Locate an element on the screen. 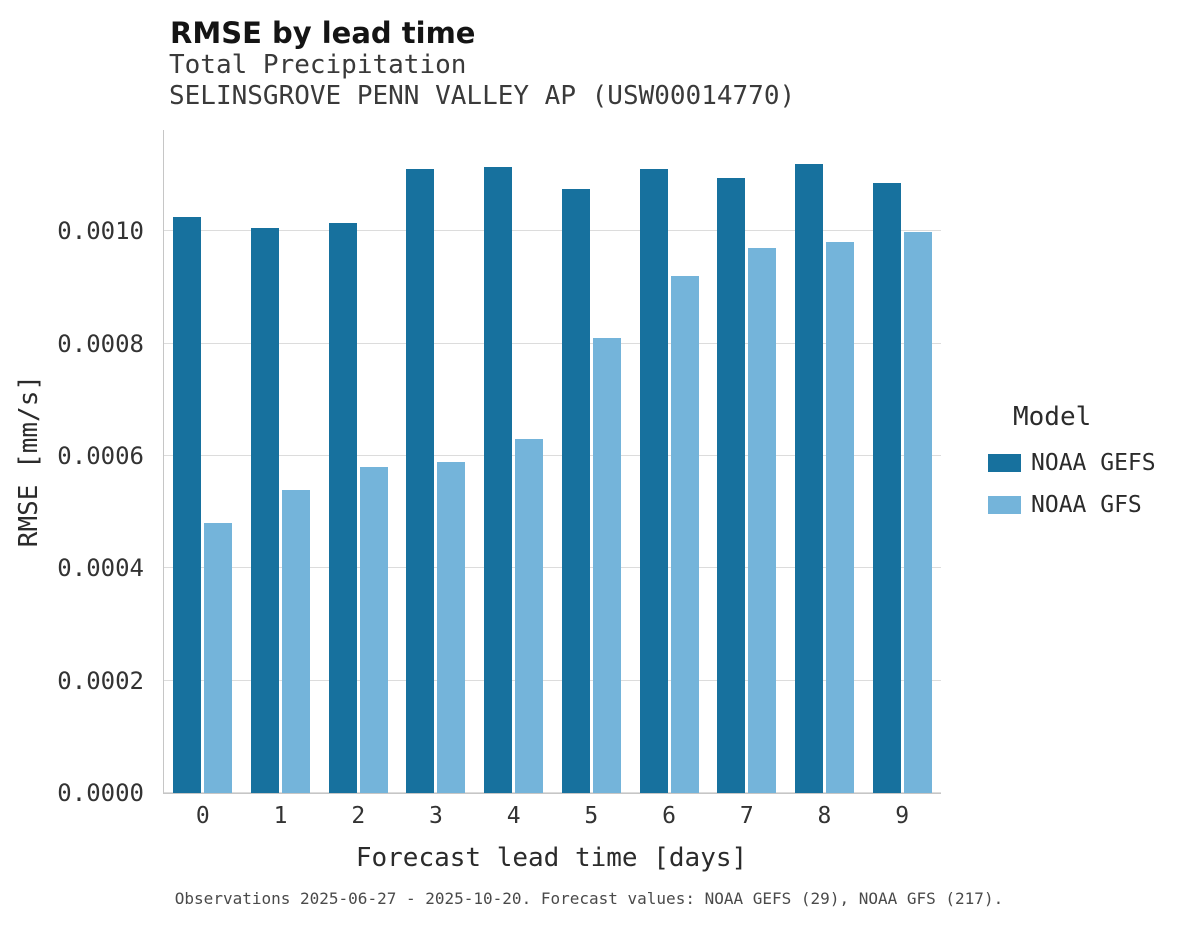  legend-entry: NOAA GFS is located at coordinates (1072, 505).